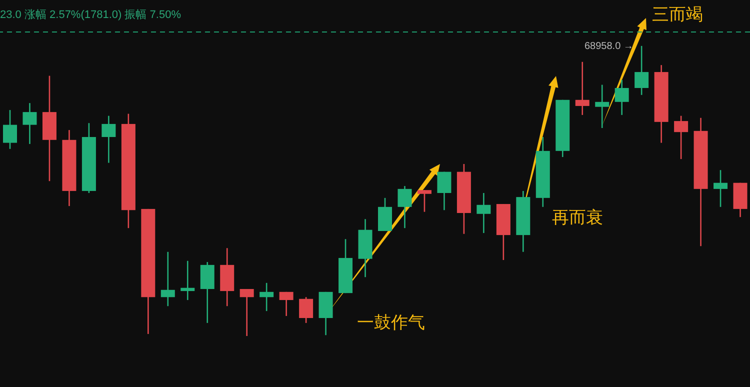  I want to click on text: 三而竭, so click(677, 14).